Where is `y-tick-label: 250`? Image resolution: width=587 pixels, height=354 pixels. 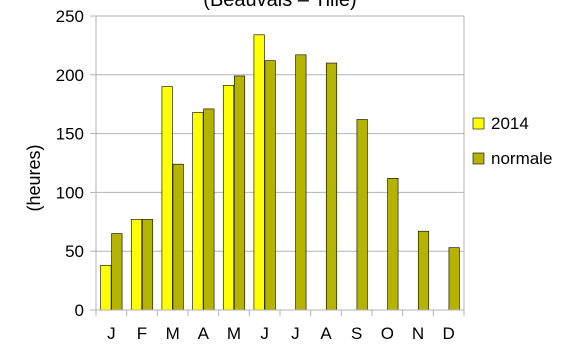 y-tick-label: 250 is located at coordinates (70, 16).